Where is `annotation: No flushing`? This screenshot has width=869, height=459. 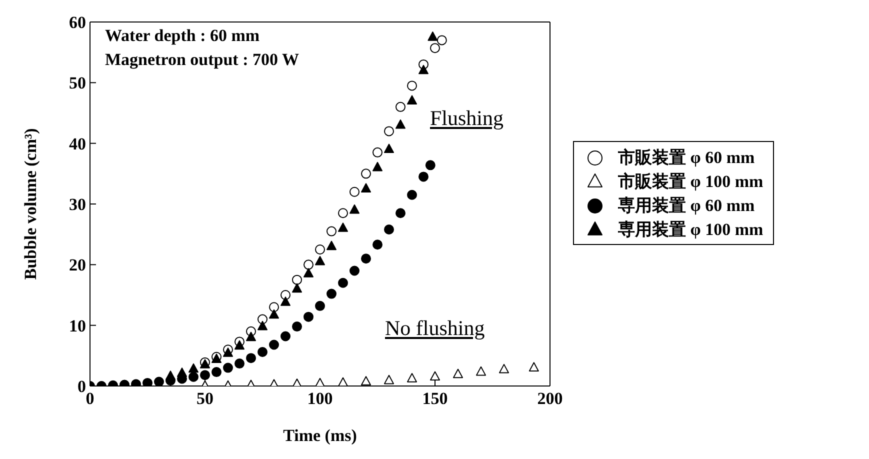
annotation: No flushing is located at coordinates (435, 328).